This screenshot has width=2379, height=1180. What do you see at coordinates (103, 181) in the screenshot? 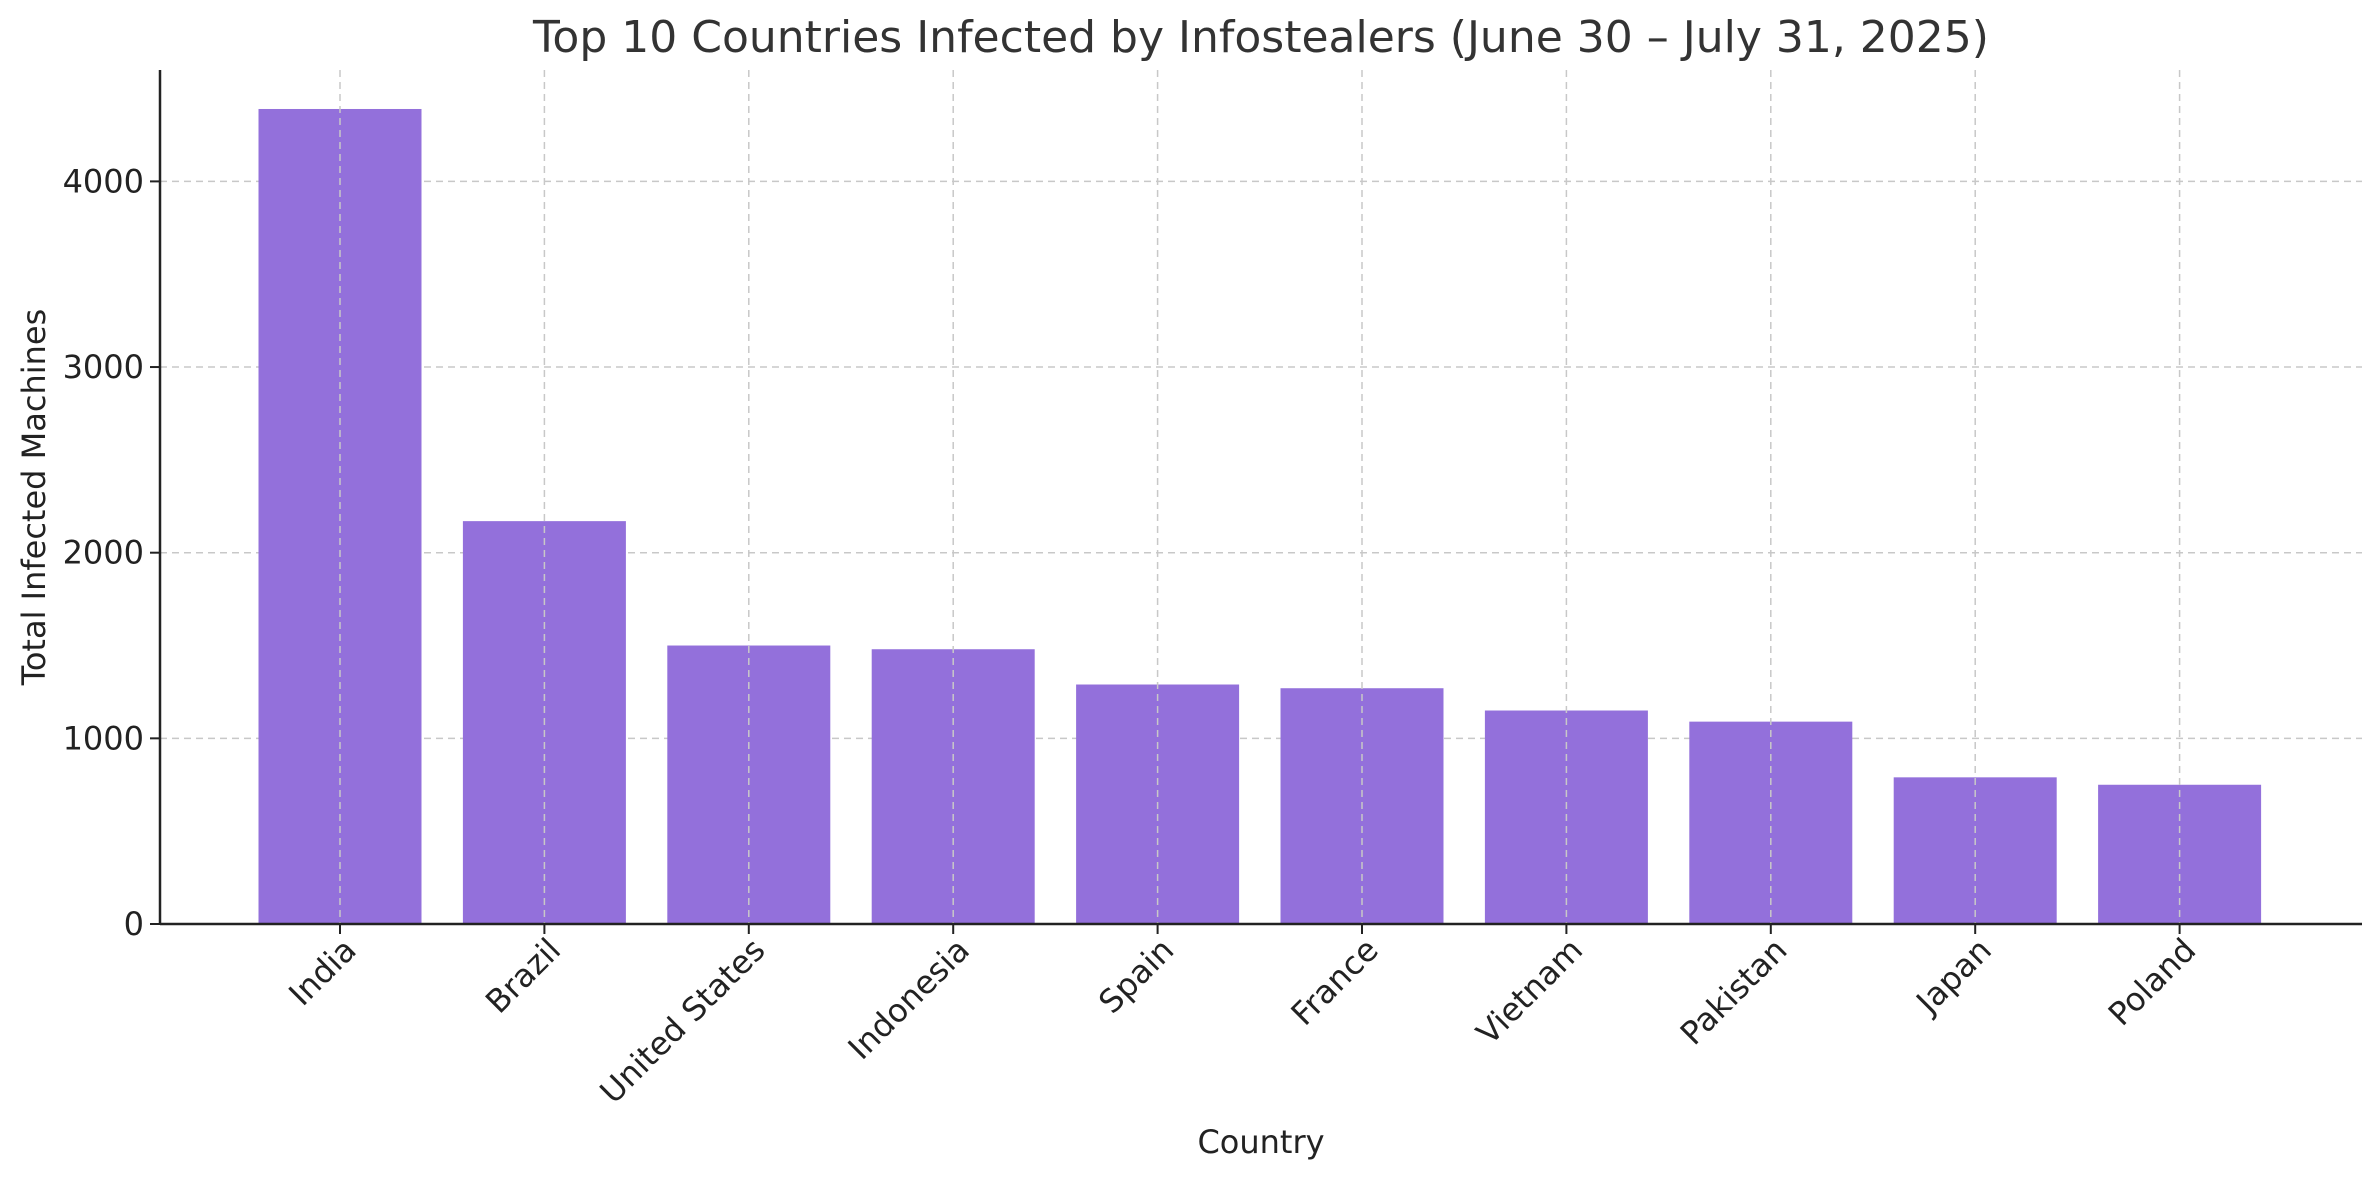
I see `y-tick-label: 4000` at bounding box center [103, 181].